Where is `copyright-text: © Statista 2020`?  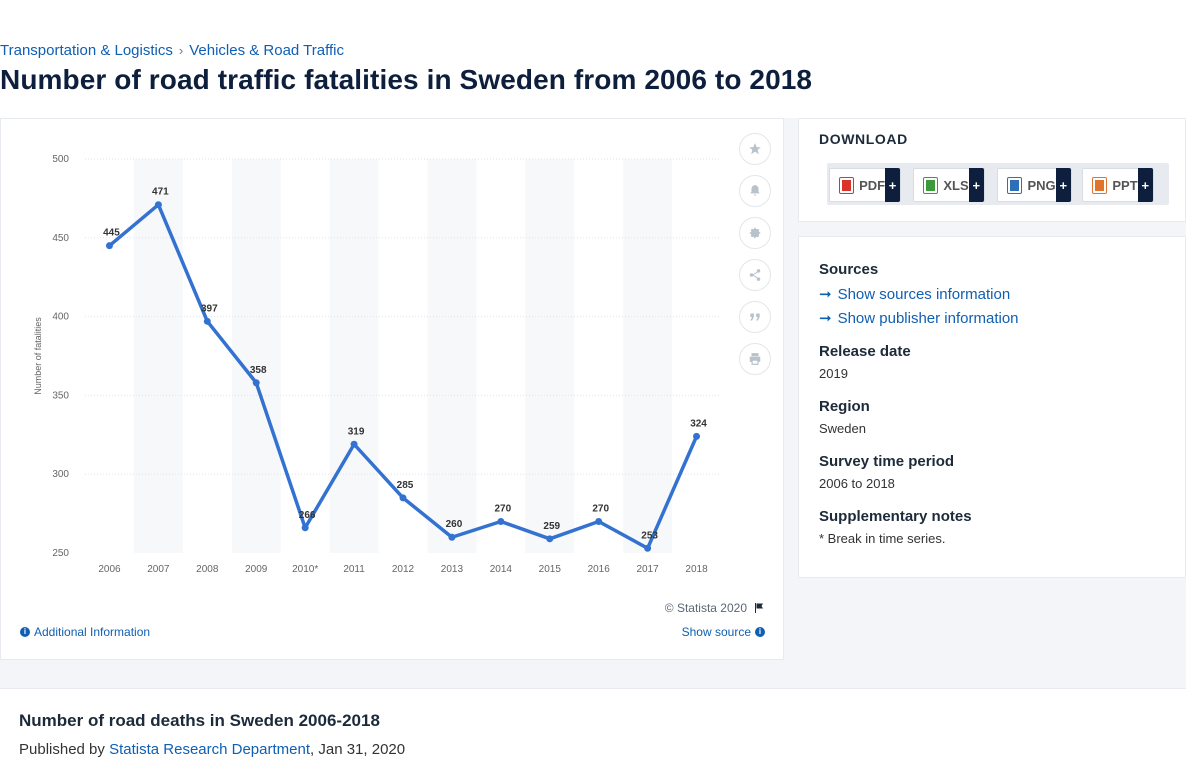
copyright-text: © Statista 2020 is located at coordinates (705, 608).